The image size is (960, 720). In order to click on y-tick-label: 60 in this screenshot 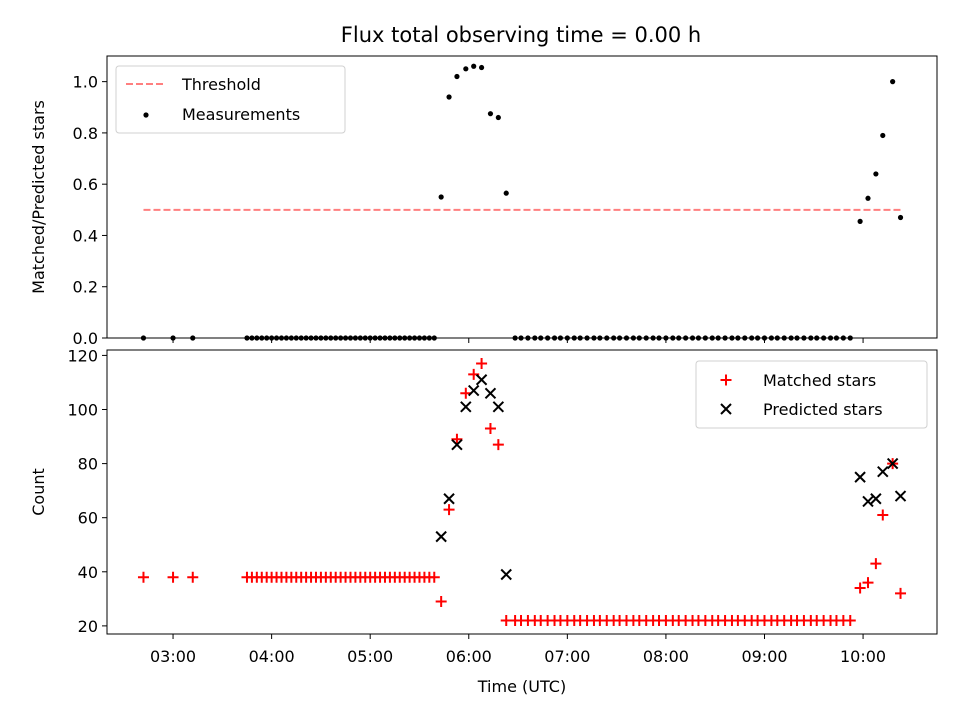, I will do `click(88, 518)`.